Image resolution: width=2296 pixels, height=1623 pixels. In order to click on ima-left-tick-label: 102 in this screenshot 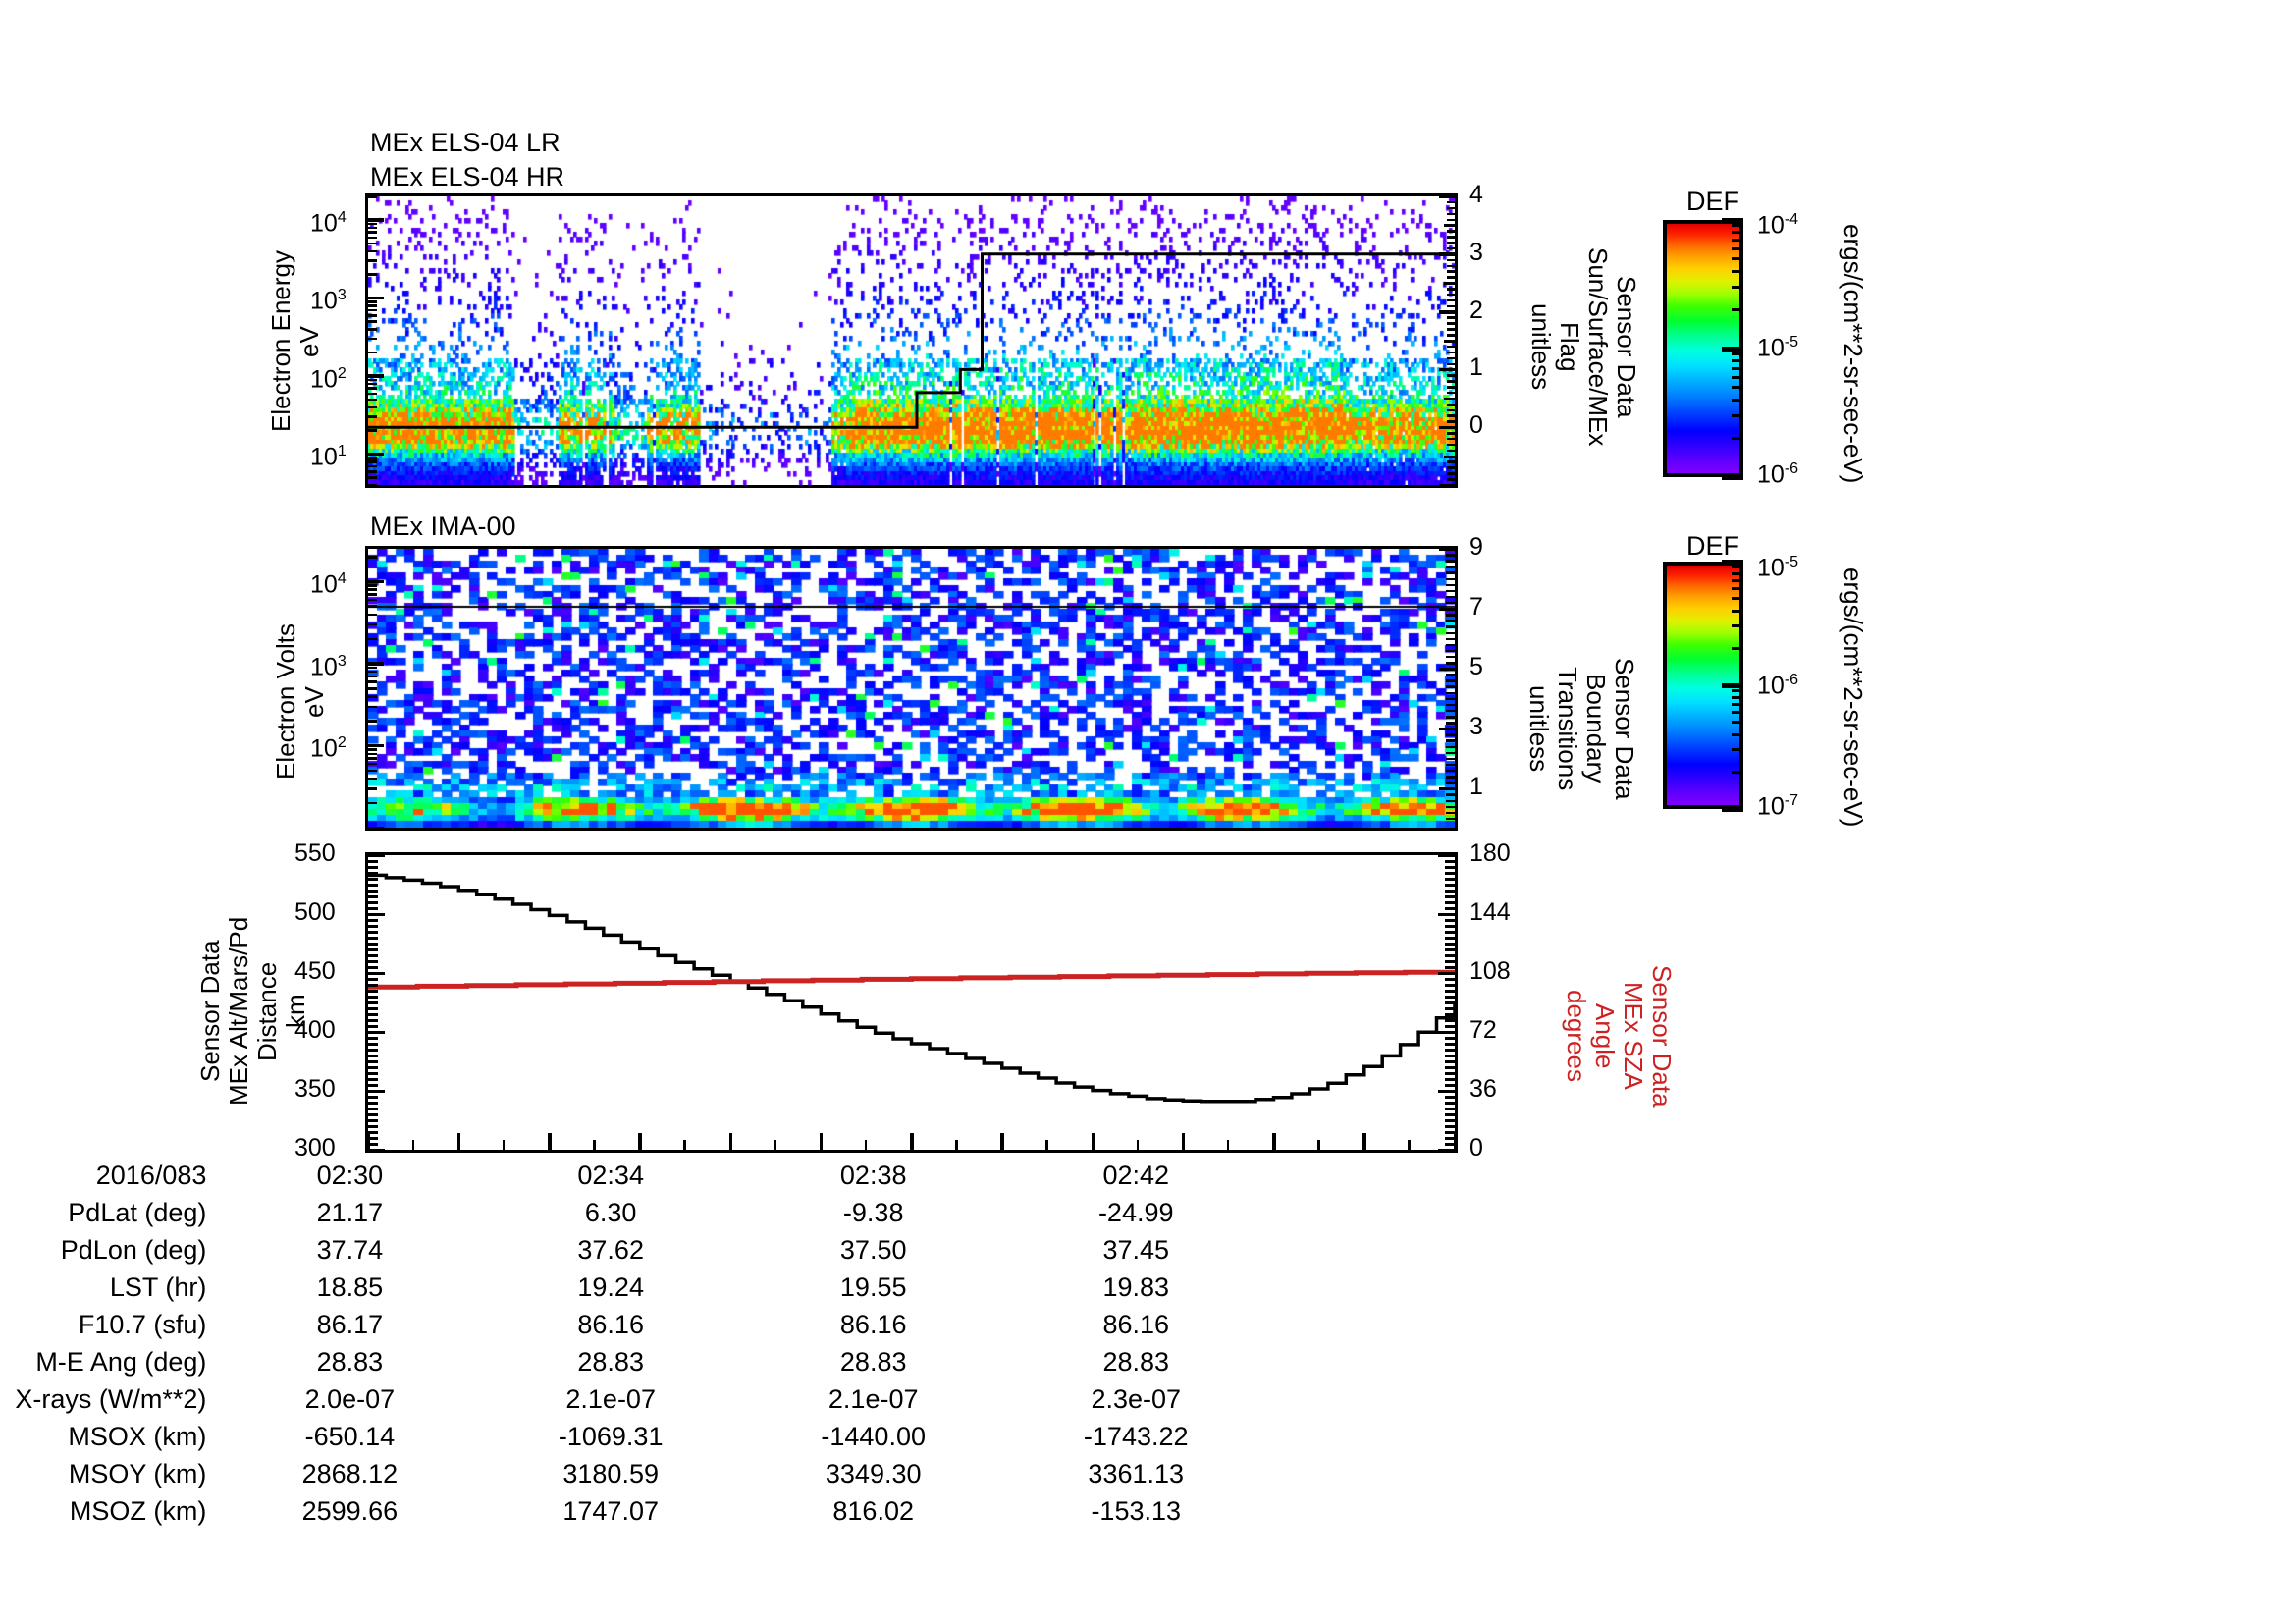, I will do `click(328, 748)`.